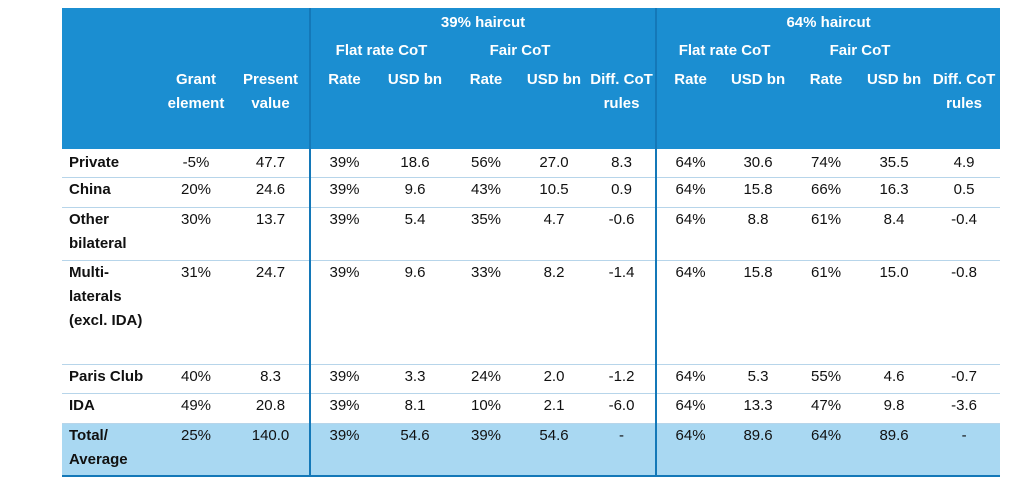 The height and width of the screenshot is (488, 1024). Describe the element at coordinates (111, 408) in the screenshot. I see `row-label: IDA` at that location.